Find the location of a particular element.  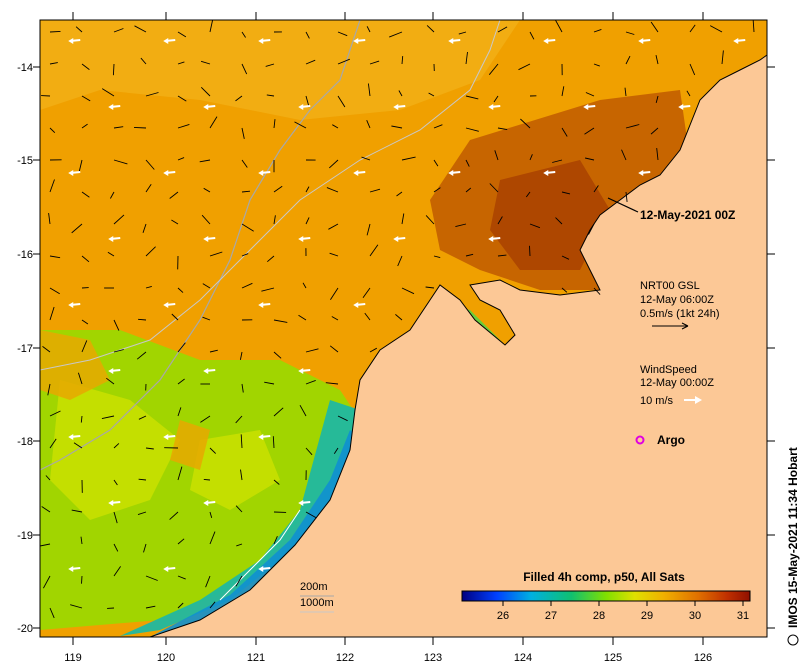

current-time: 12-May 06:00Z is located at coordinates (677, 300).